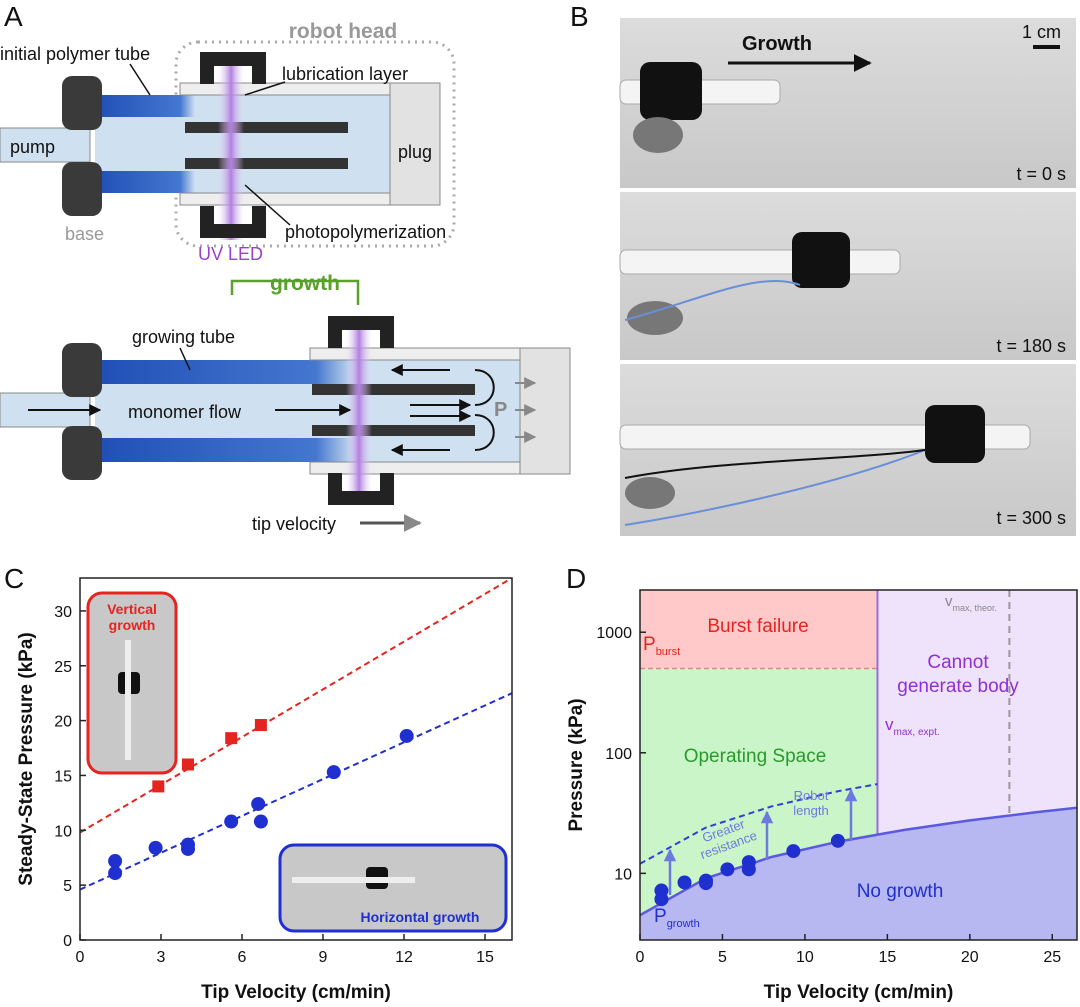 This screenshot has width=1080, height=1007. I want to click on label: P, so click(500, 410).